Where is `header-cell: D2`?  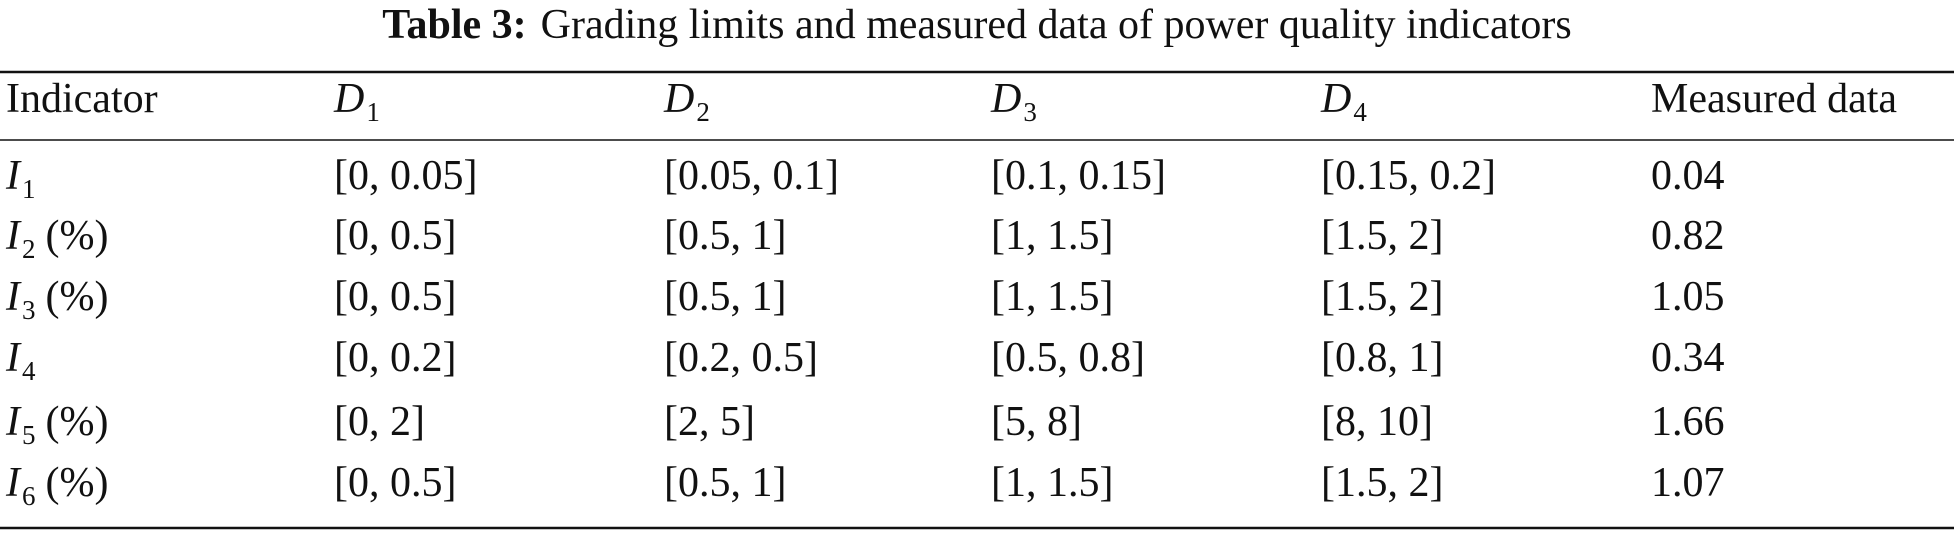
header-cell: D2 is located at coordinates (686, 101).